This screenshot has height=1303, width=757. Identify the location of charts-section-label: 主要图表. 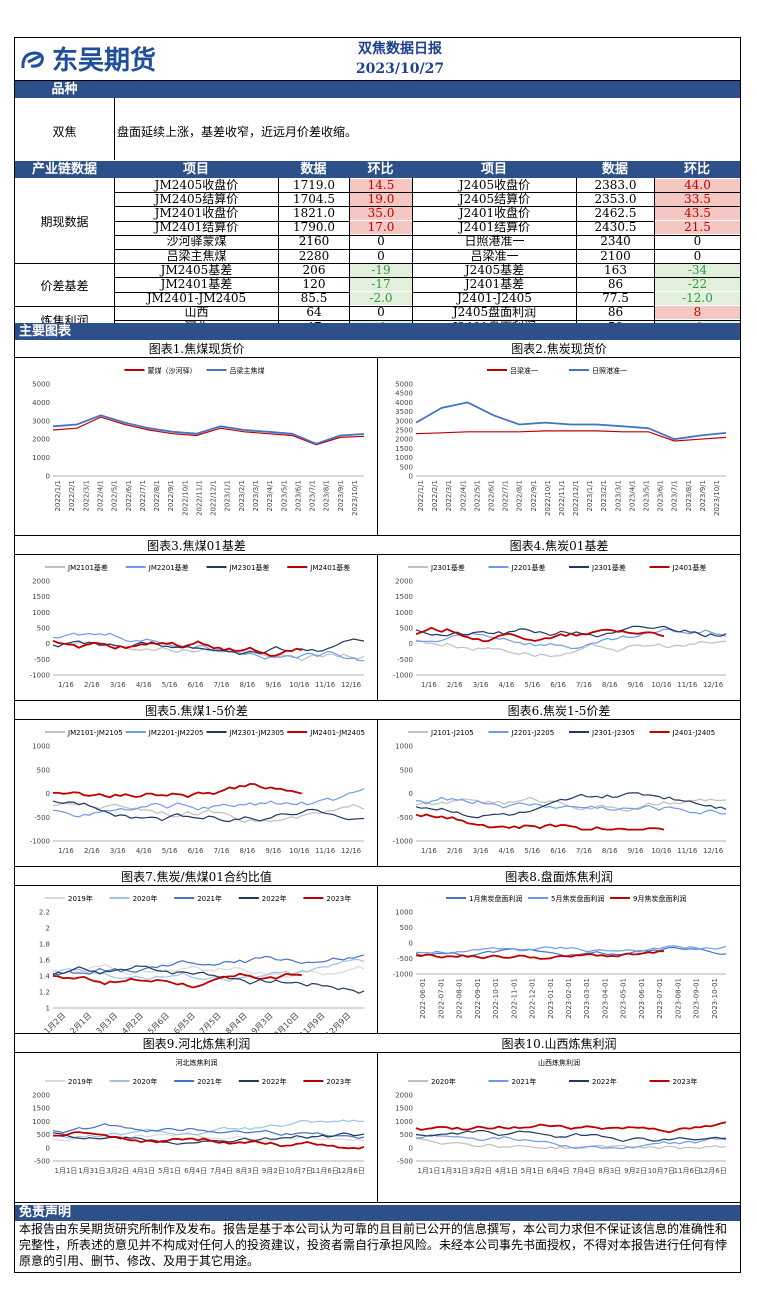
(377, 331).